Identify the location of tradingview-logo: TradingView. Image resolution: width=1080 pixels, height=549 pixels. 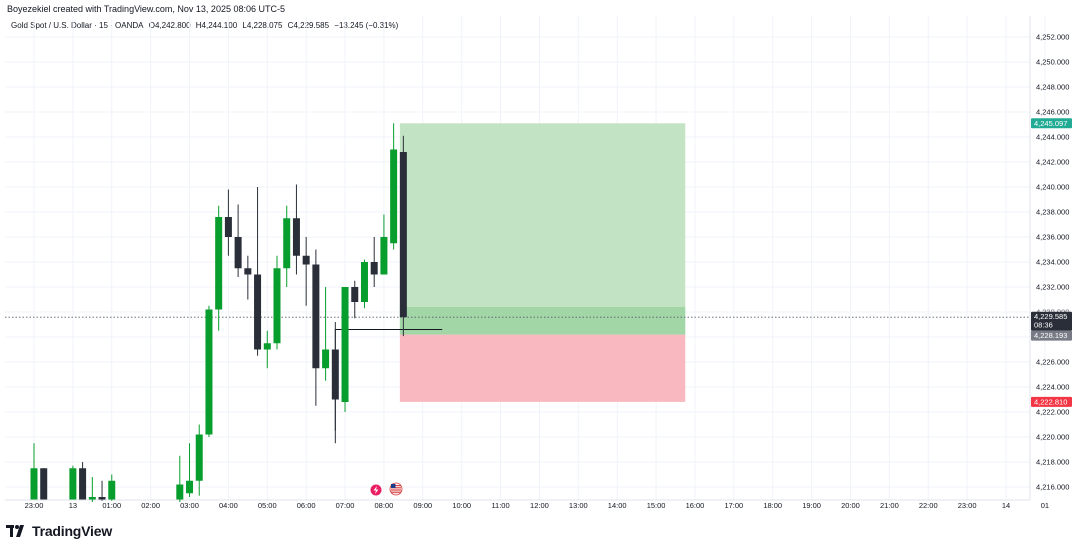
(59, 531).